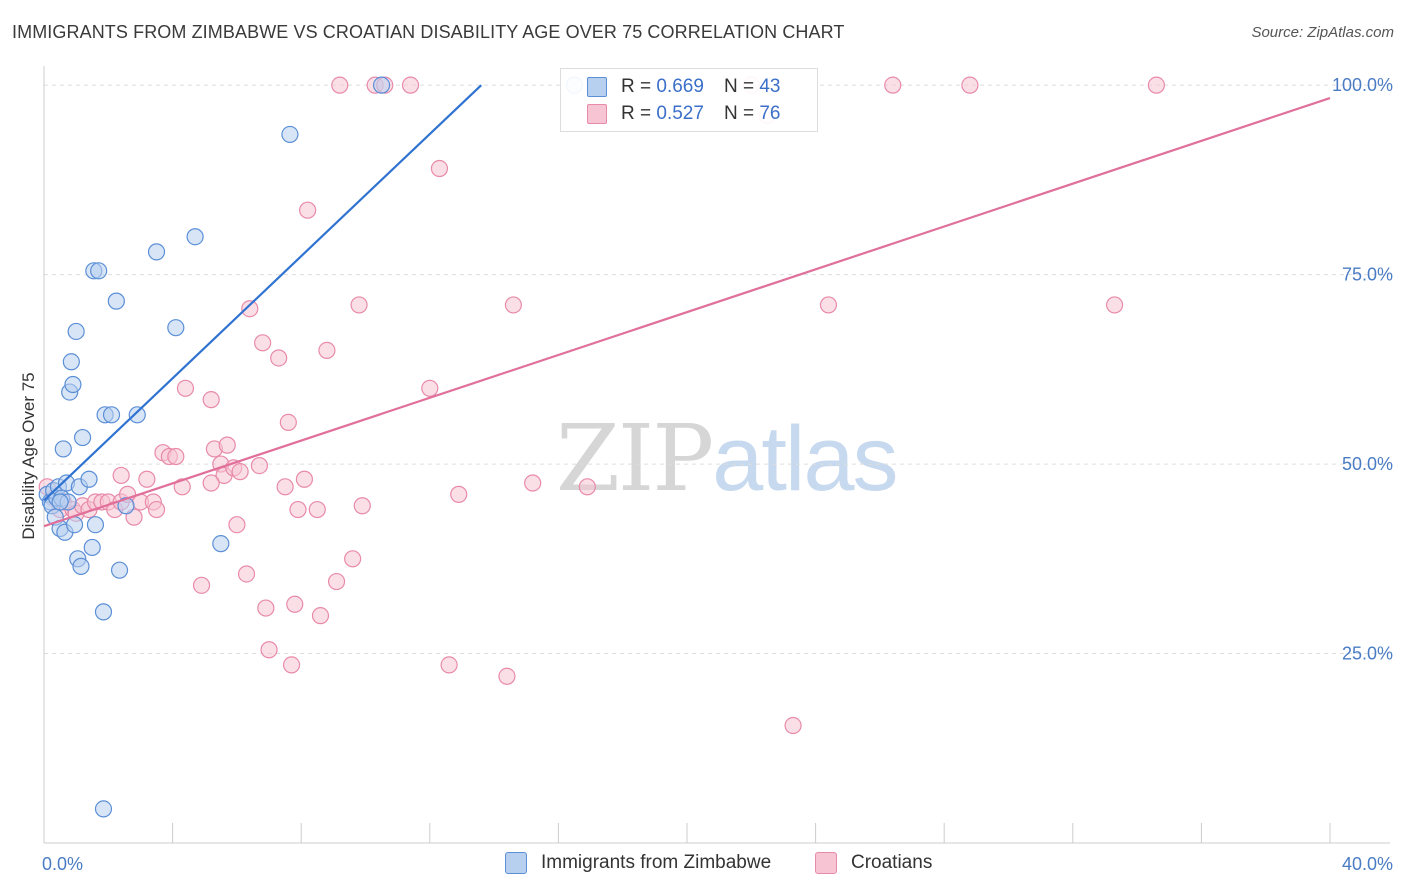 Image resolution: width=1406 pixels, height=892 pixels. Describe the element at coordinates (597, 87) in the screenshot. I see `legend-swatch-blue` at that location.